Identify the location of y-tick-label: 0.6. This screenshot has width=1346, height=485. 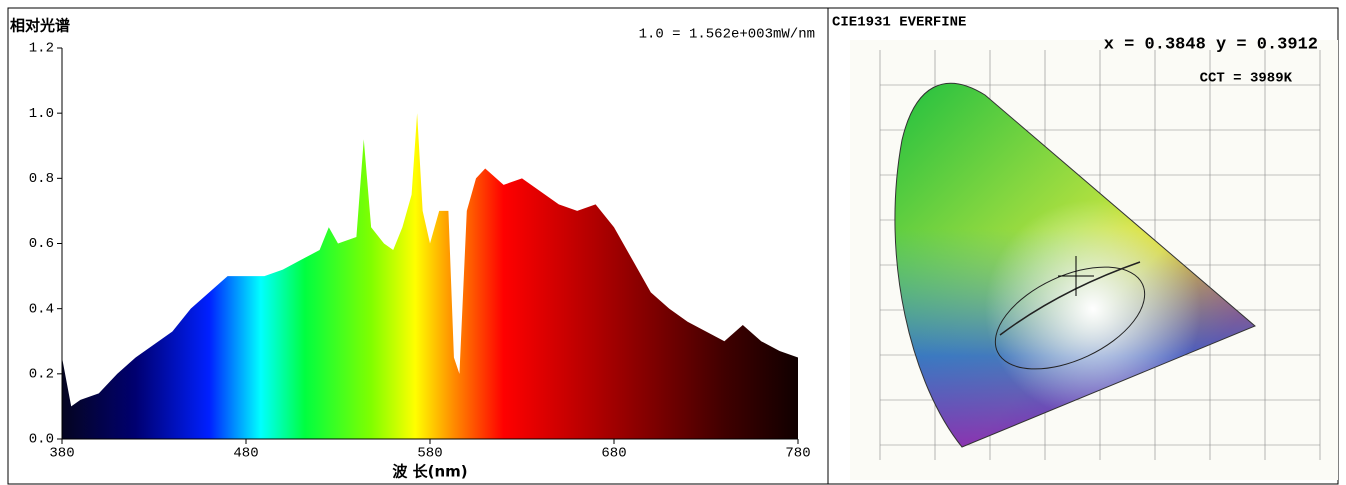
(41, 244).